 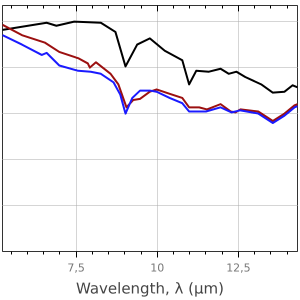 What do you see at coordinates (157, 268) in the screenshot?
I see `x-tick-label: 10` at bounding box center [157, 268].